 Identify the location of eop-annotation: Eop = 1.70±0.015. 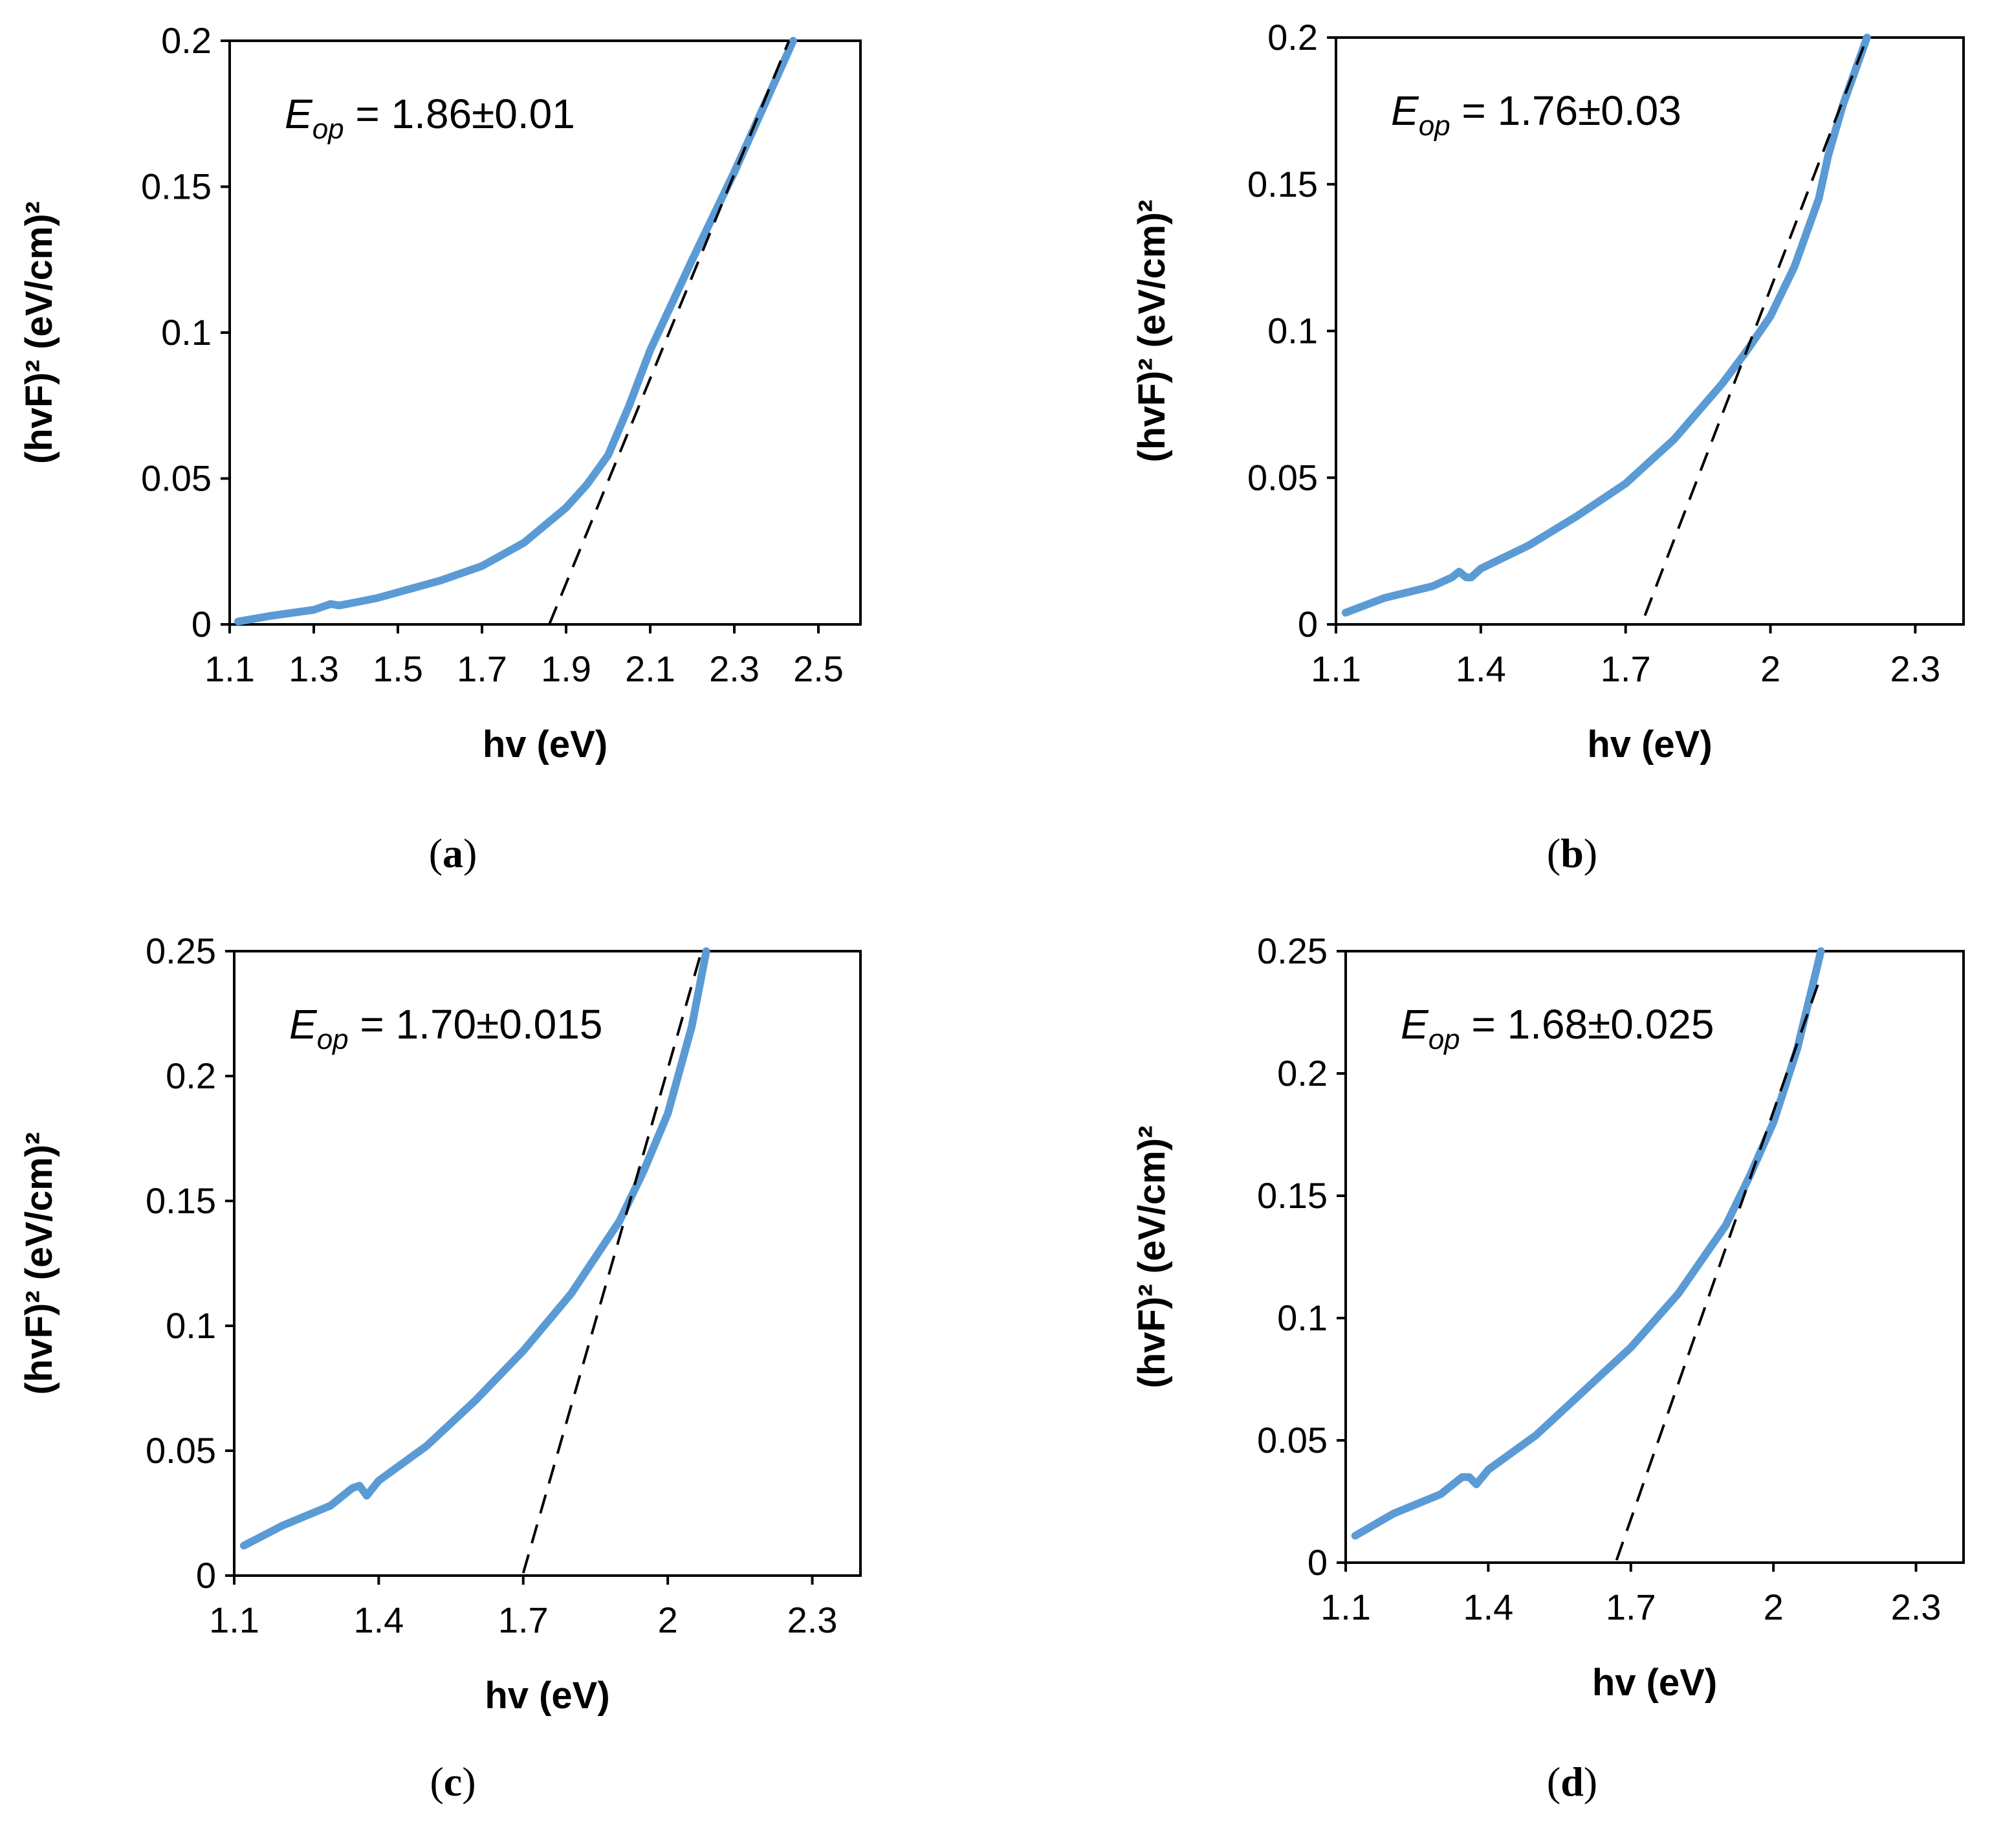
(445, 1028).